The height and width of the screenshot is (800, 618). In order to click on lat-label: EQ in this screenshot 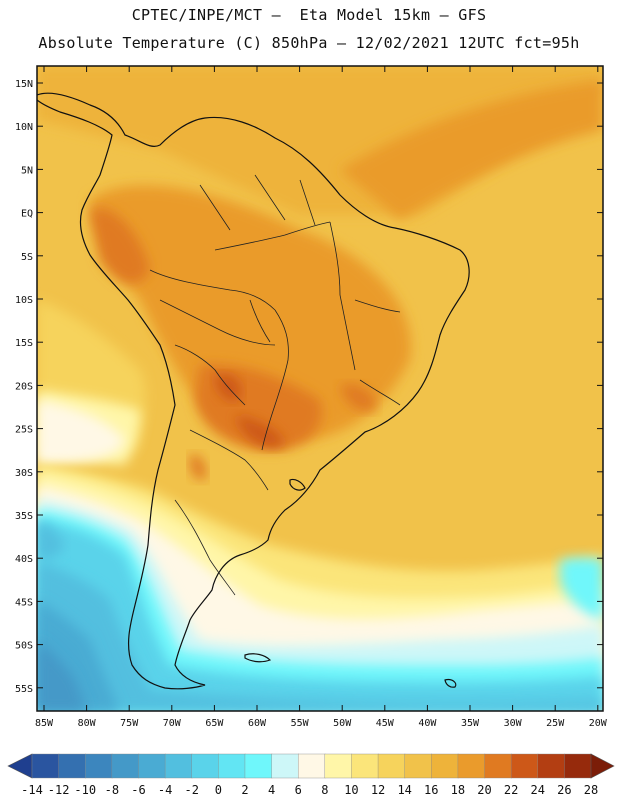, I will do `click(27, 214)`.